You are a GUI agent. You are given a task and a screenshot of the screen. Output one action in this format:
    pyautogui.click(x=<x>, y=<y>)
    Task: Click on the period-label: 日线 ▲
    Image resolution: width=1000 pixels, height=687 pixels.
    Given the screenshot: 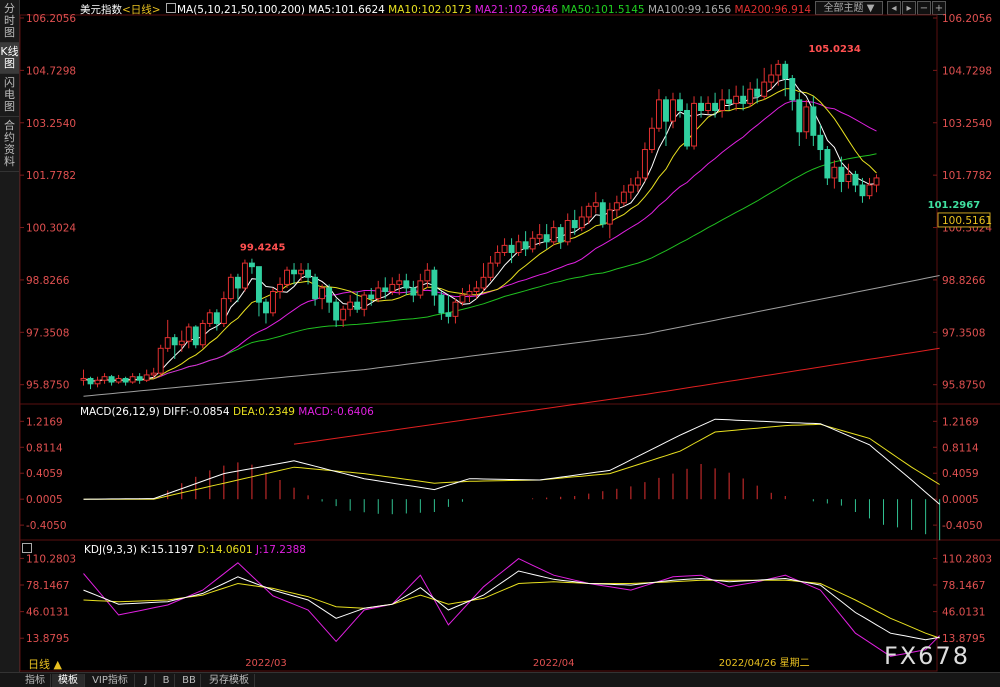 What is the action you would take?
    pyautogui.click(x=45, y=664)
    